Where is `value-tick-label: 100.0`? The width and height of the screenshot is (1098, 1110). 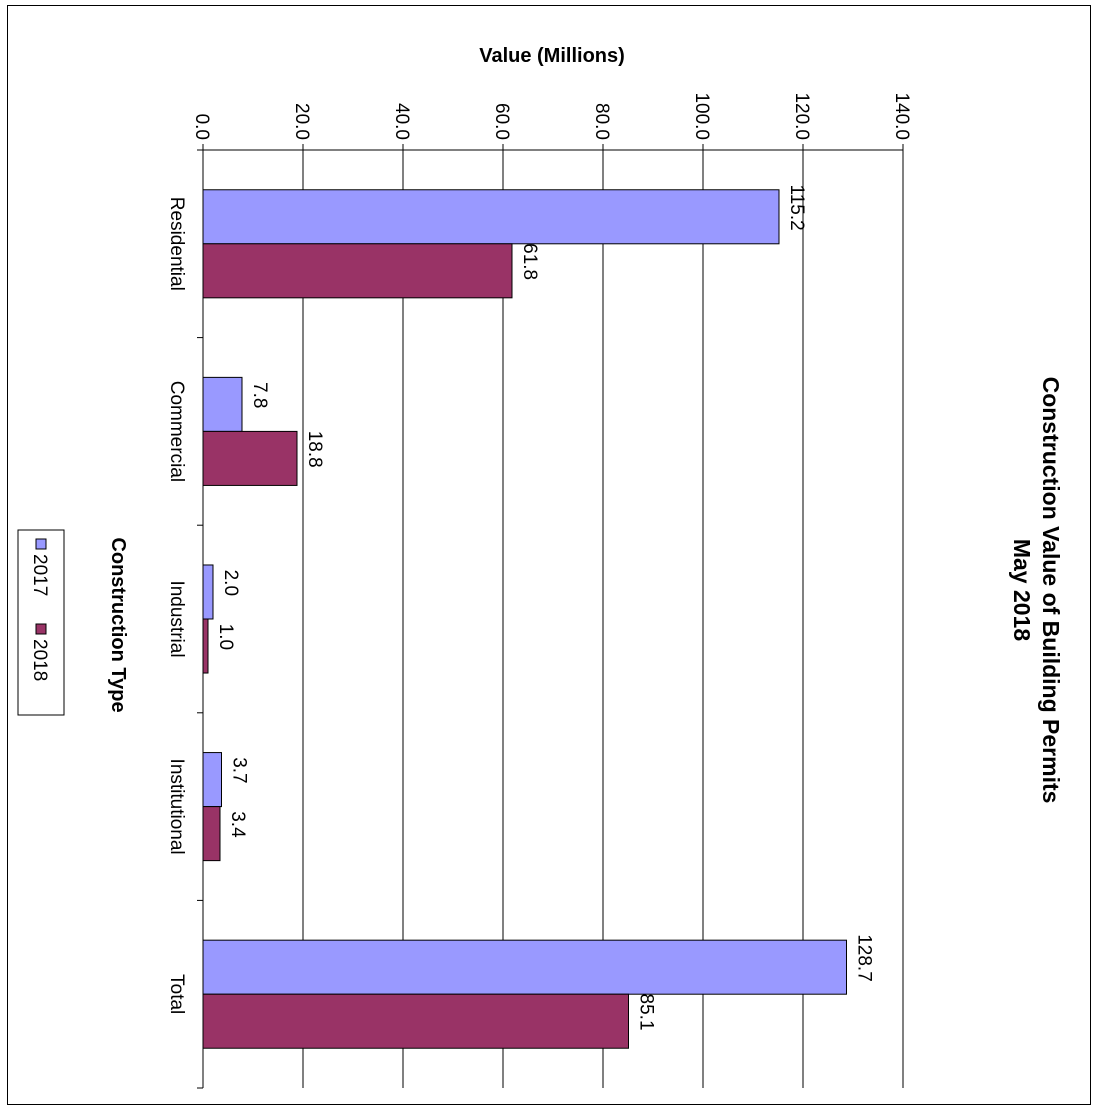
value-tick-label: 100.0 is located at coordinates (701, 116).